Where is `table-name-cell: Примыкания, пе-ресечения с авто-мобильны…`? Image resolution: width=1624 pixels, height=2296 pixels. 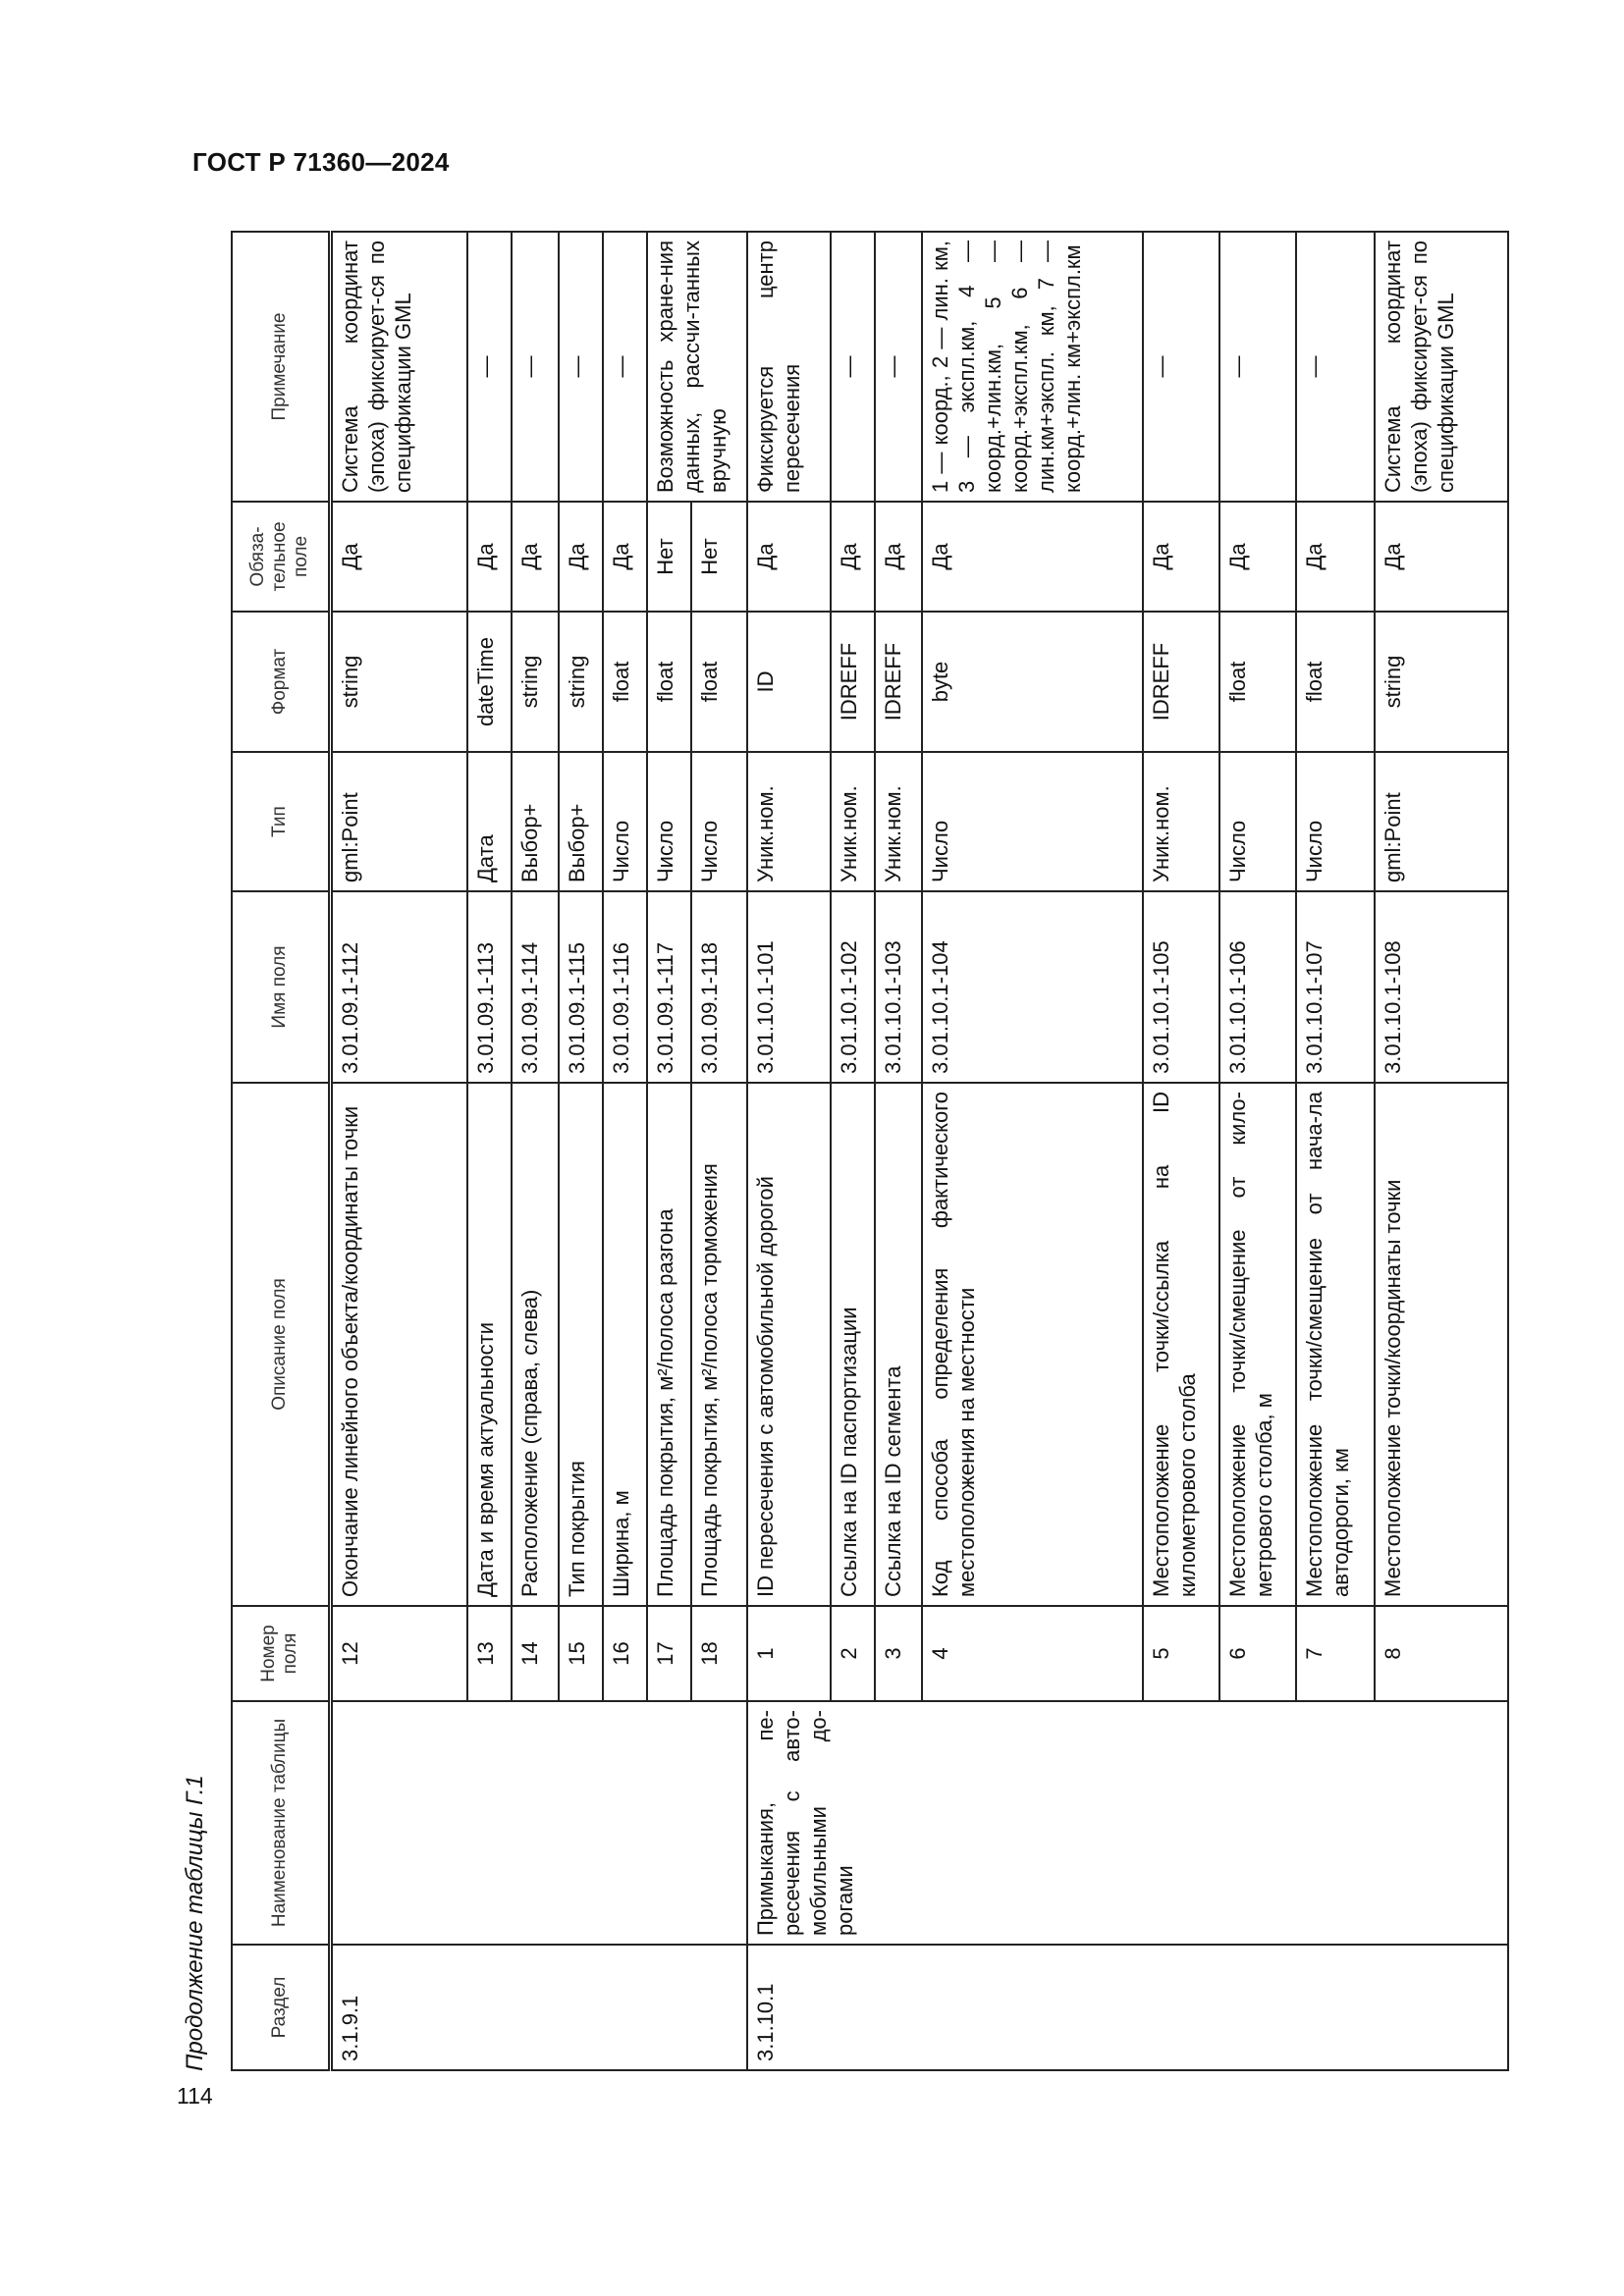 table-name-cell: Примыкания, пе-ресечения с авто-мобильны… is located at coordinates (1127, 1823).